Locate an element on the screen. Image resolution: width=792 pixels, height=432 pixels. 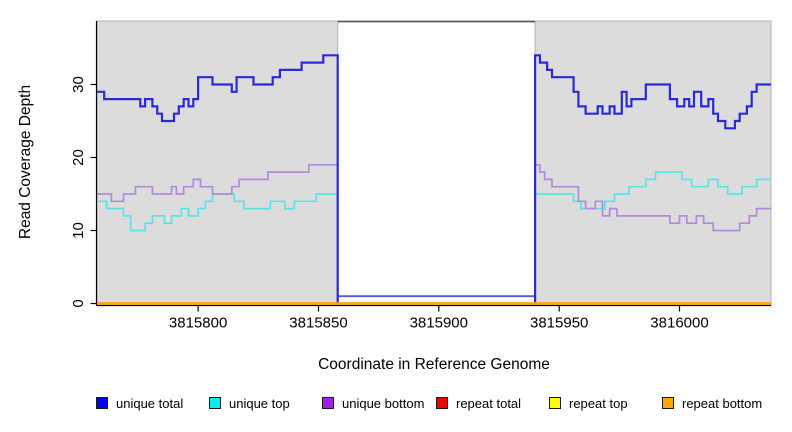
legend-item-unique-bottom: unique bottom is located at coordinates (373, 403).